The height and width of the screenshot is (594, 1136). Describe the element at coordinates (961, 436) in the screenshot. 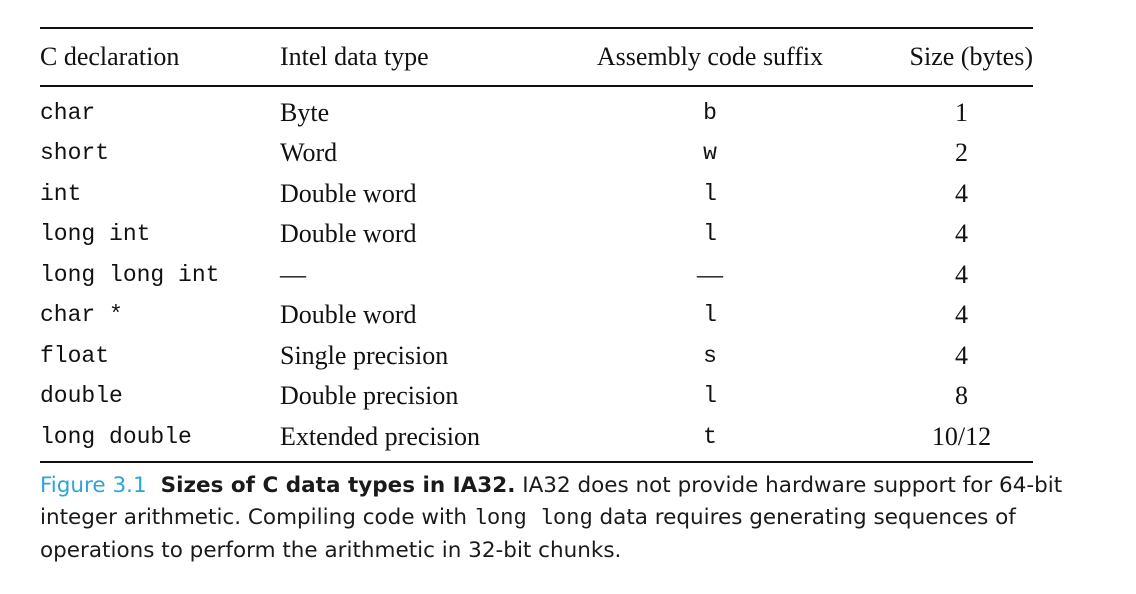

I see `cell-size-bytes: 10/12` at that location.